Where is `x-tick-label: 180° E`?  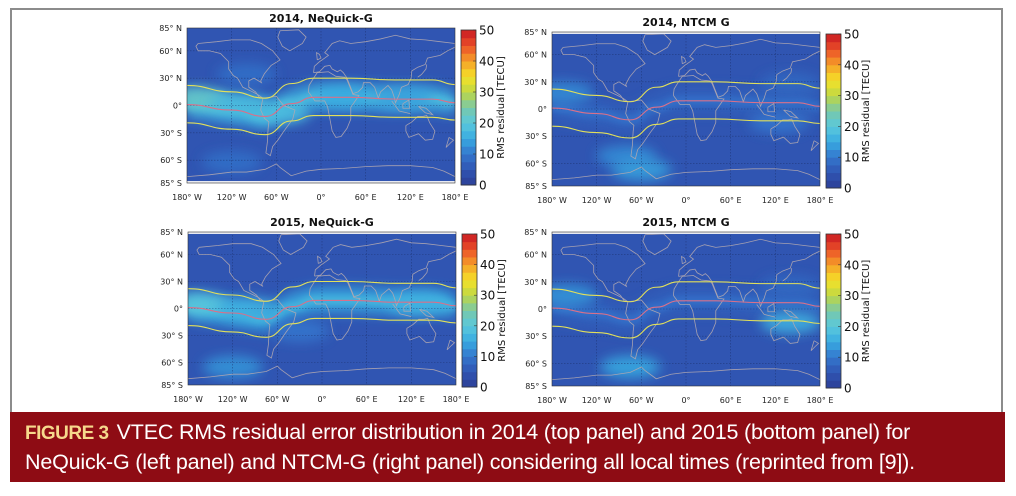
x-tick-label: 180° E is located at coordinates (455, 197).